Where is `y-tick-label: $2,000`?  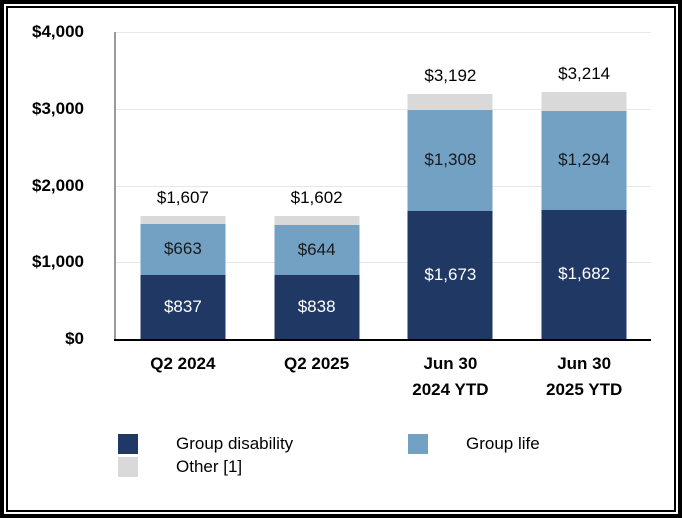
y-tick-label: $2,000 is located at coordinates (58, 185).